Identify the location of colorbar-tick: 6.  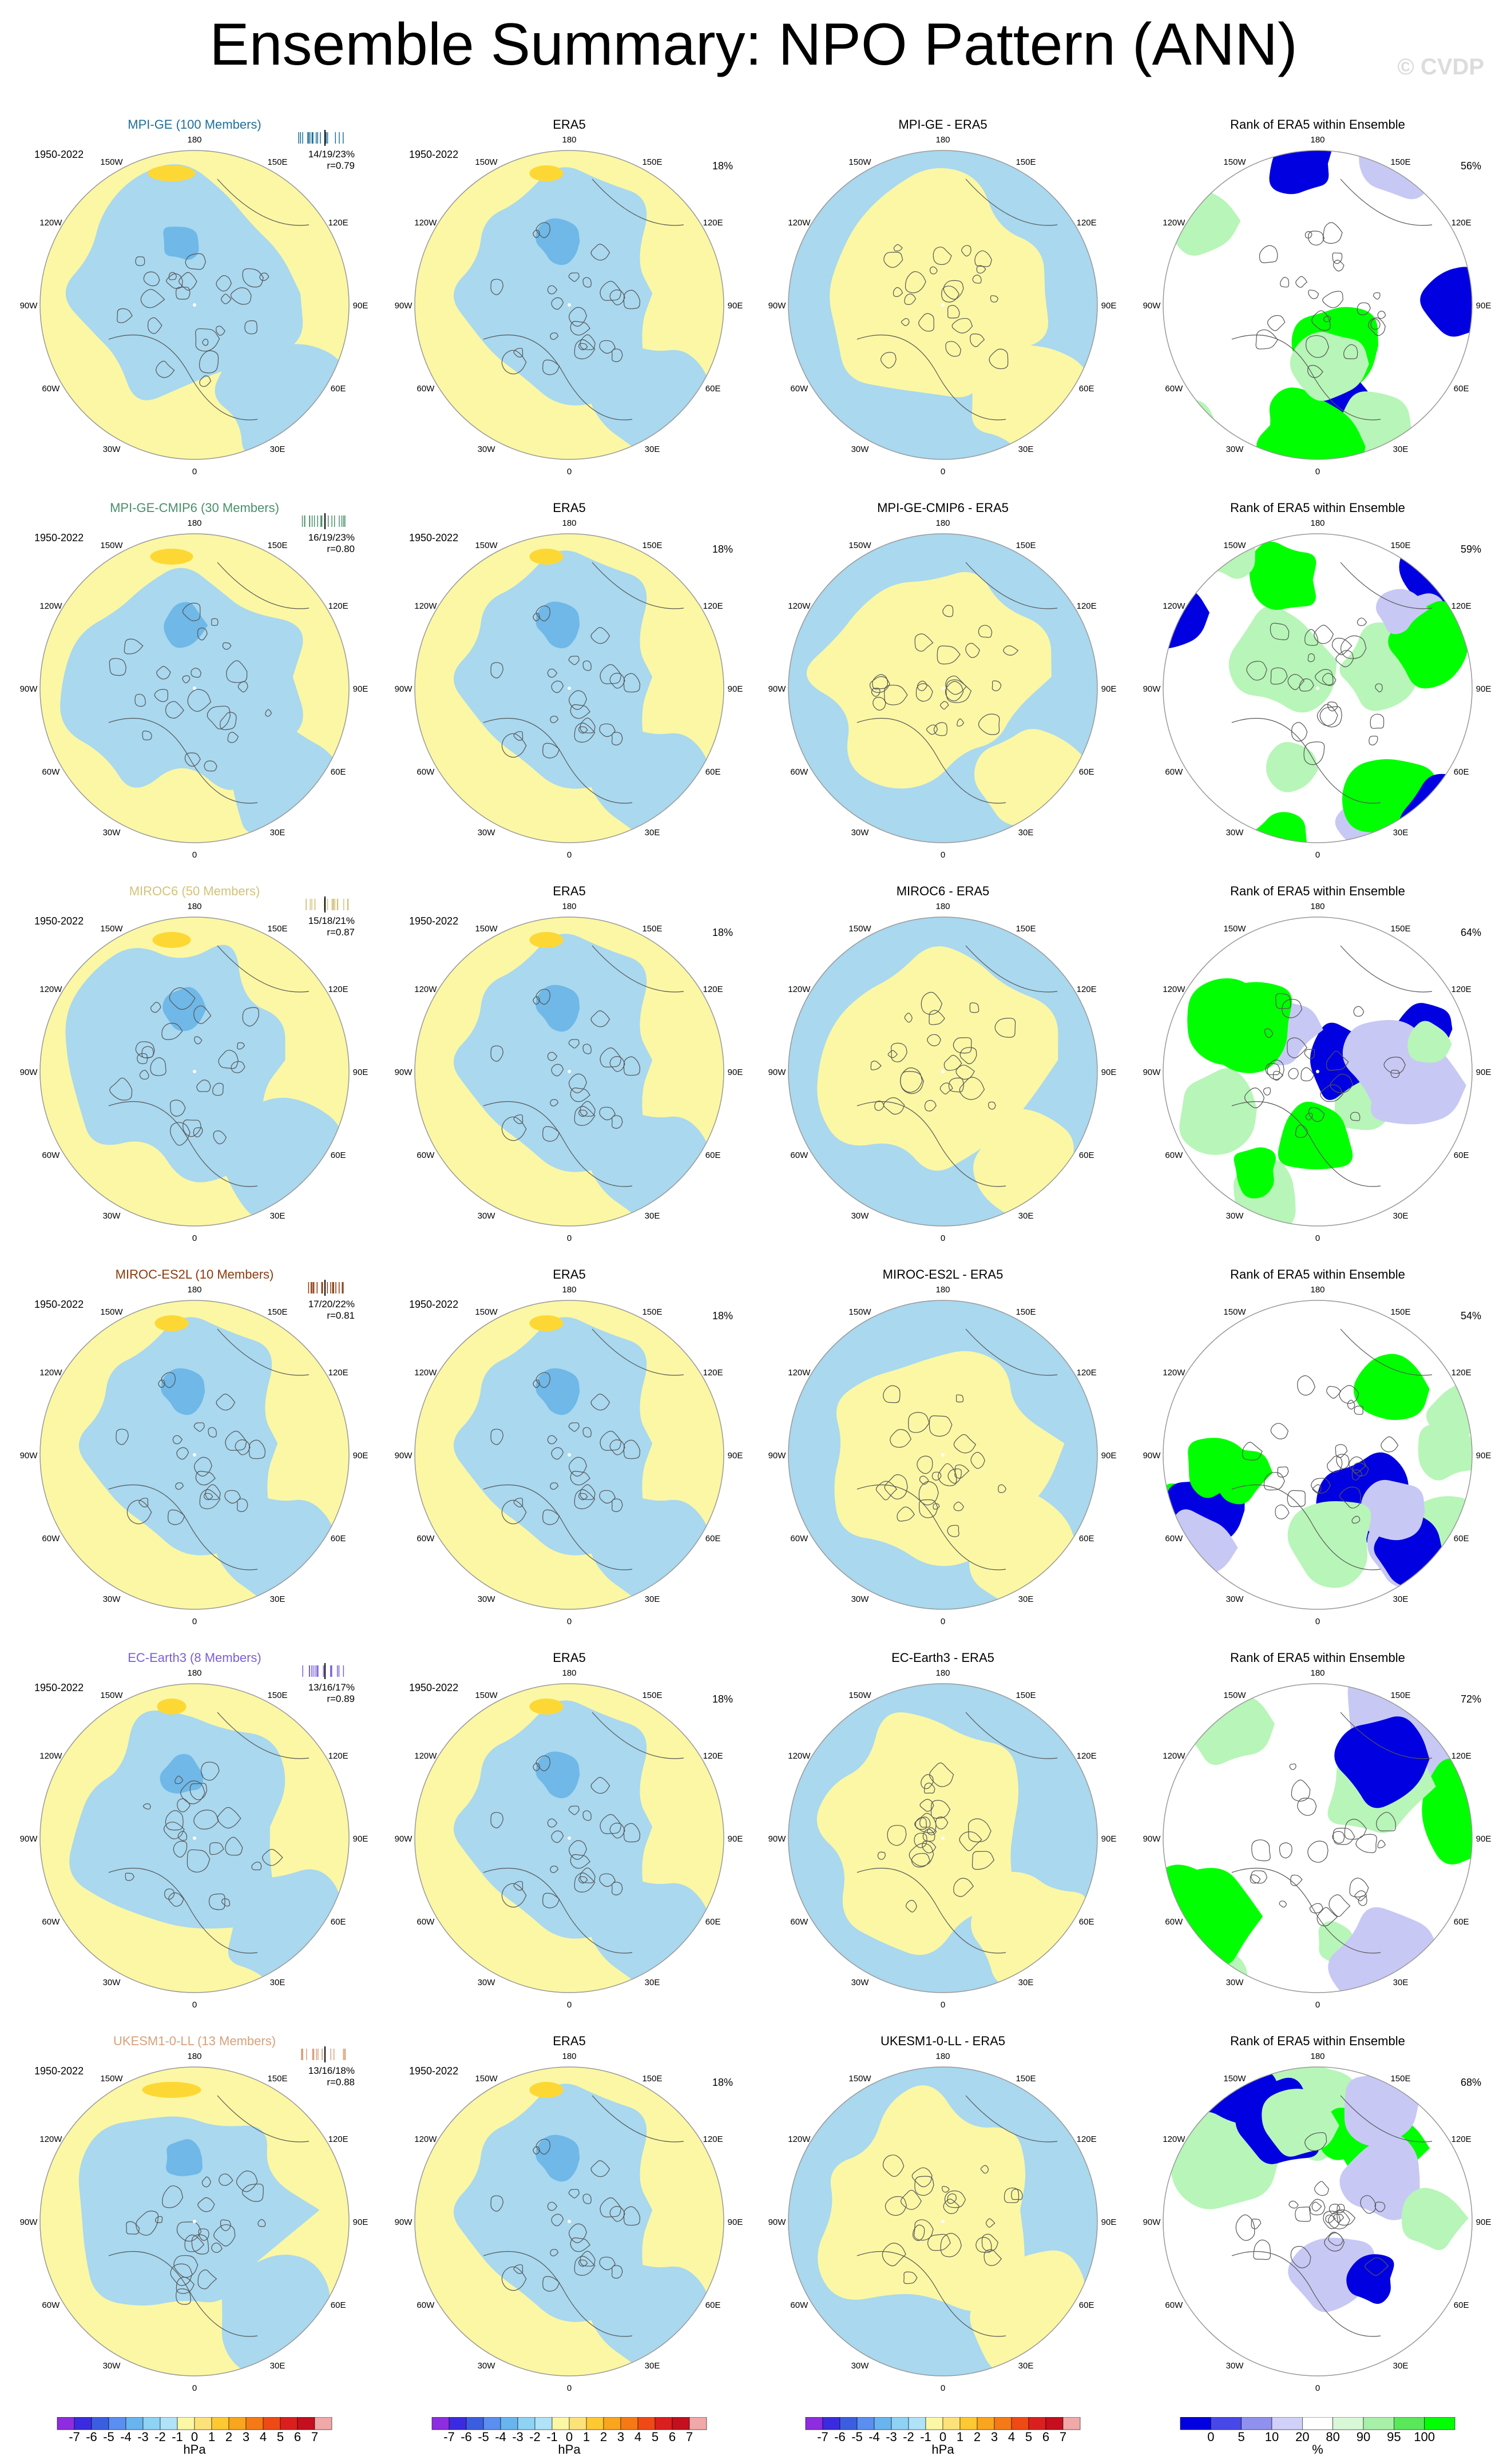
(1045, 2437).